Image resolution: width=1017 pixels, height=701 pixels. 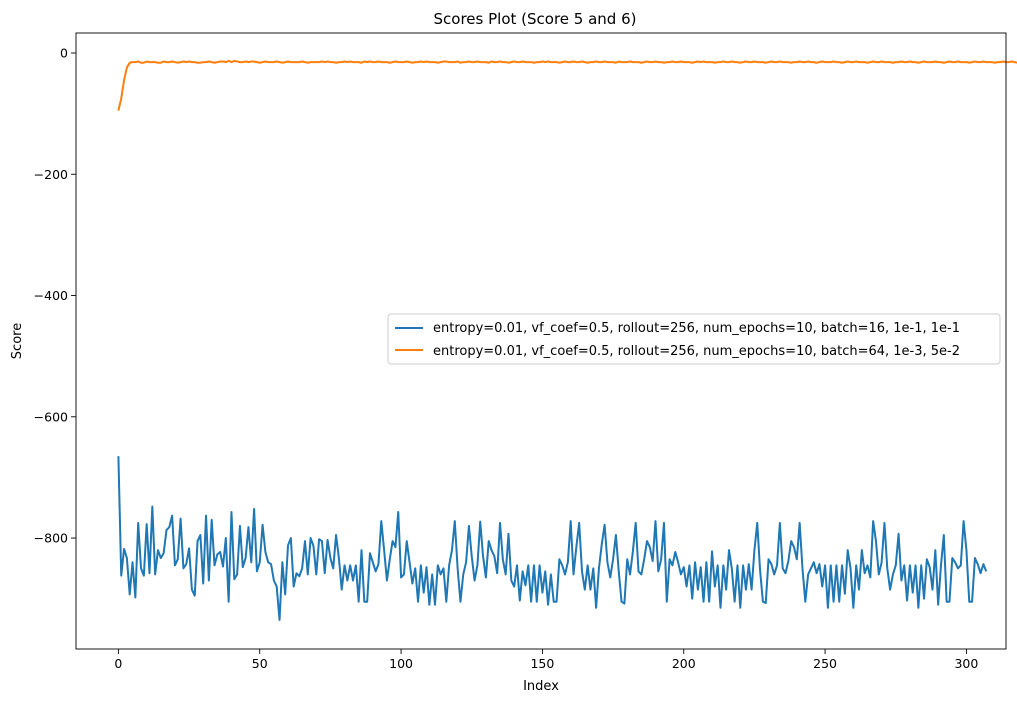 I want to click on x-tick-label: 200, so click(x=684, y=663).